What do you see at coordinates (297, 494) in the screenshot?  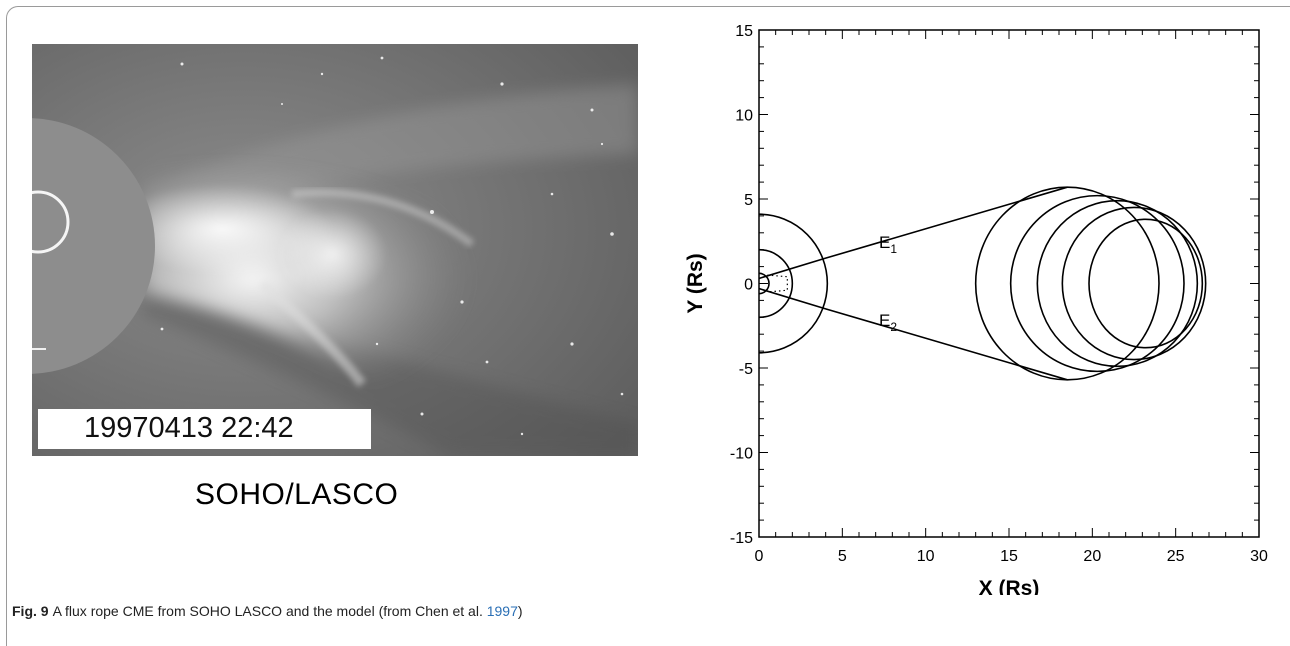 I see `instrument-caption: SOHO/LASCO` at bounding box center [297, 494].